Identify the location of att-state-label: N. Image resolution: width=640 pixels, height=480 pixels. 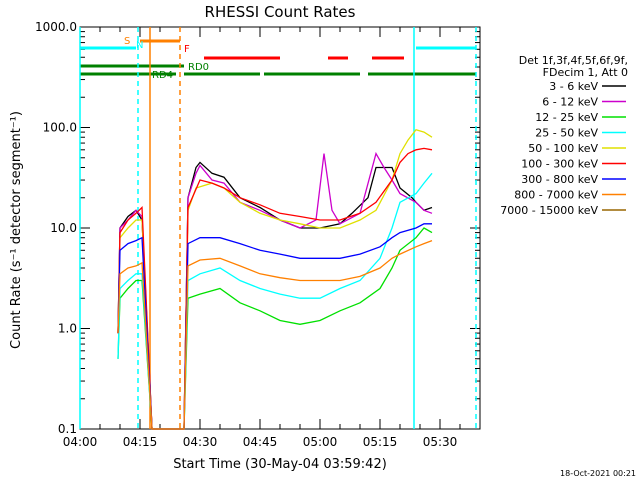
(139, 45).